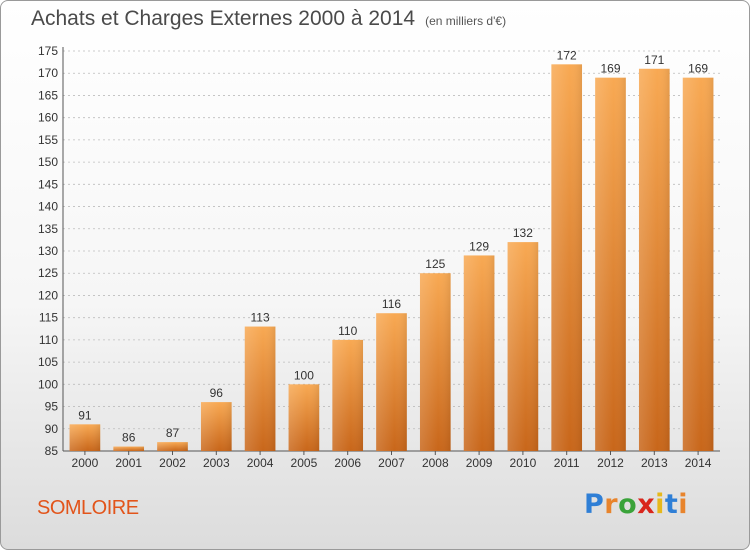 The height and width of the screenshot is (550, 750). I want to click on y-tick-label: 150, so click(48, 162).